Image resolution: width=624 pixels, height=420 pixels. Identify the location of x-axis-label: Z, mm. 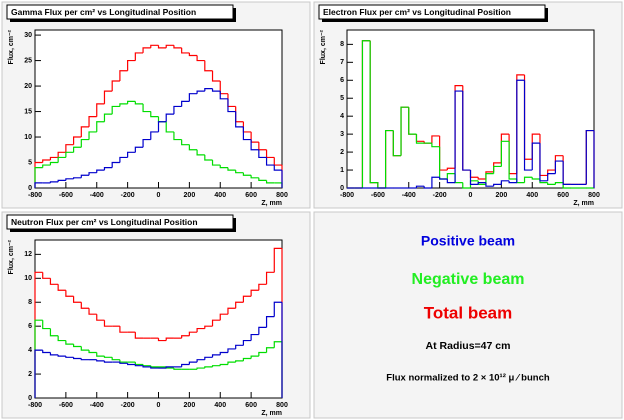
(271, 203).